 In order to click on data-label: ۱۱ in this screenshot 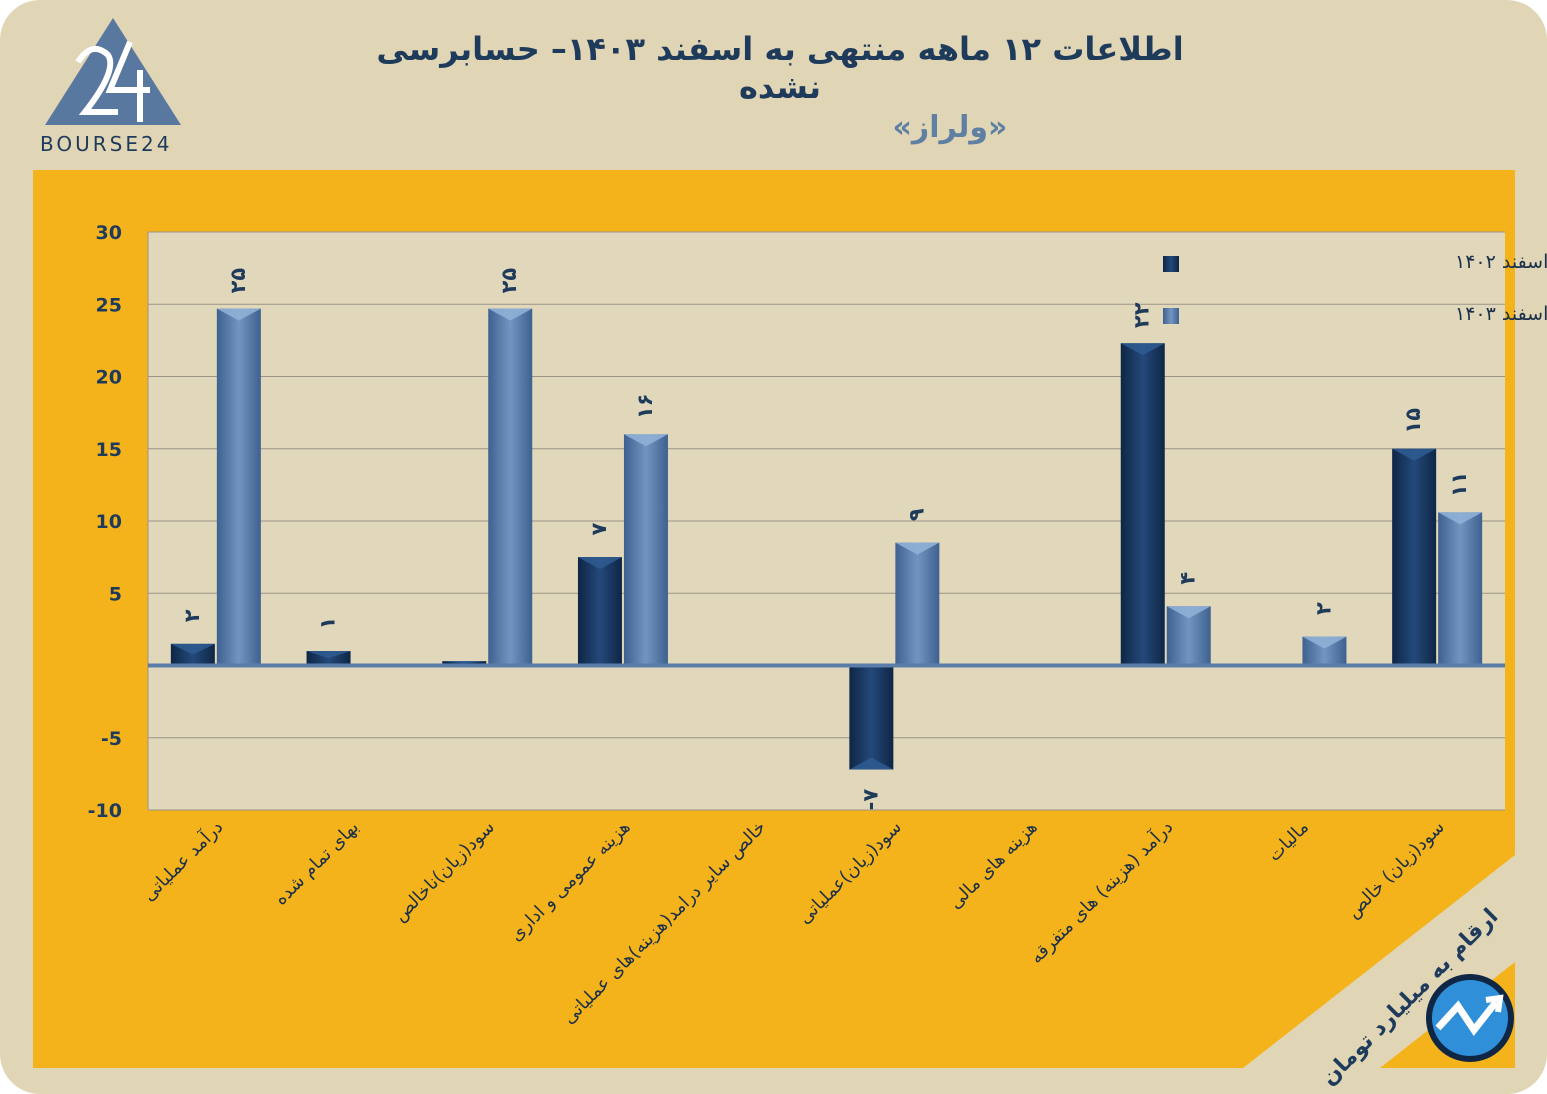, I will do `click(1459, 485)`.